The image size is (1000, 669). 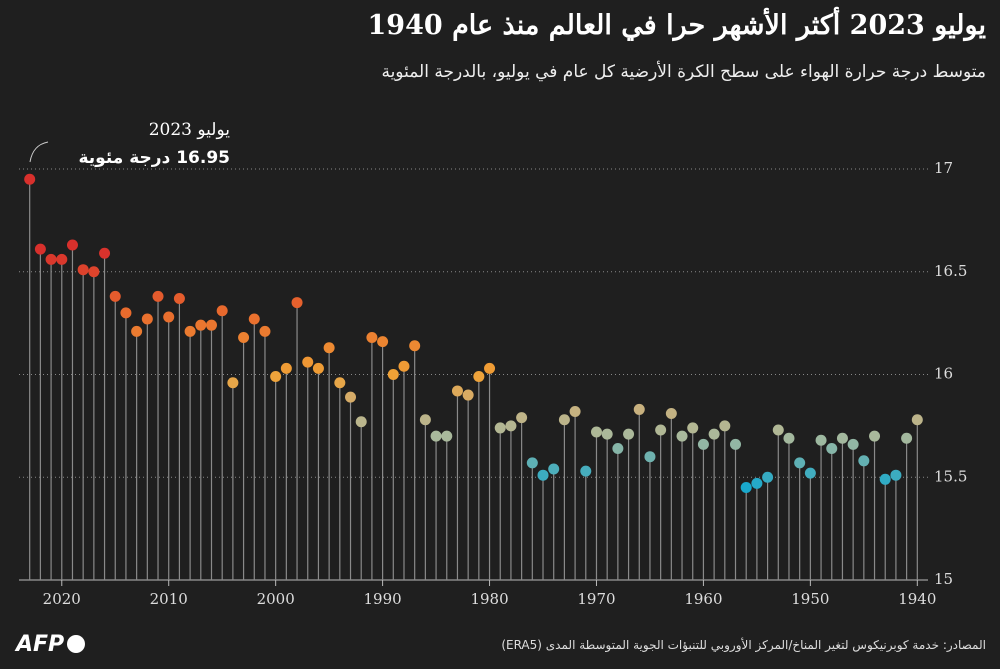 What do you see at coordinates (943, 374) in the screenshot?
I see `y-tick-label: 16` at bounding box center [943, 374].